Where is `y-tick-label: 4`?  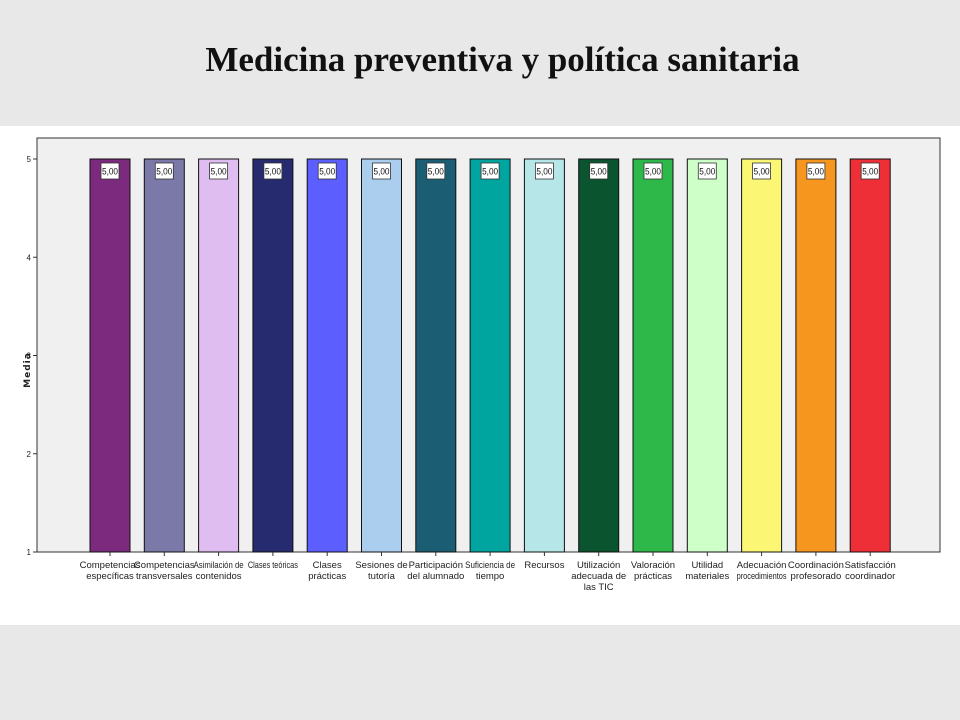 y-tick-label: 4 is located at coordinates (29, 257).